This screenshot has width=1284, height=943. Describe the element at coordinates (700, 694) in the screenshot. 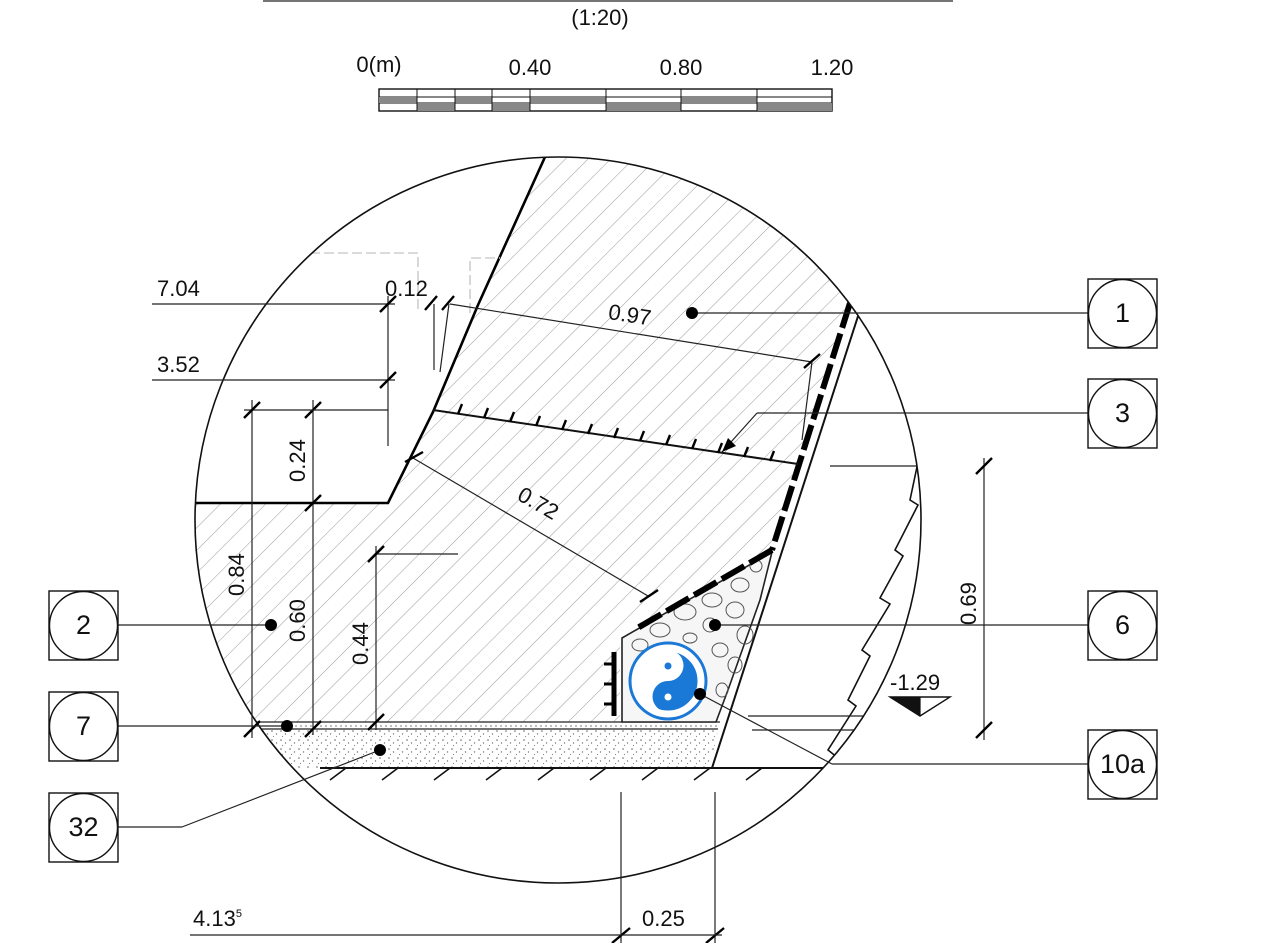

I see `leader-dot-10a` at that location.